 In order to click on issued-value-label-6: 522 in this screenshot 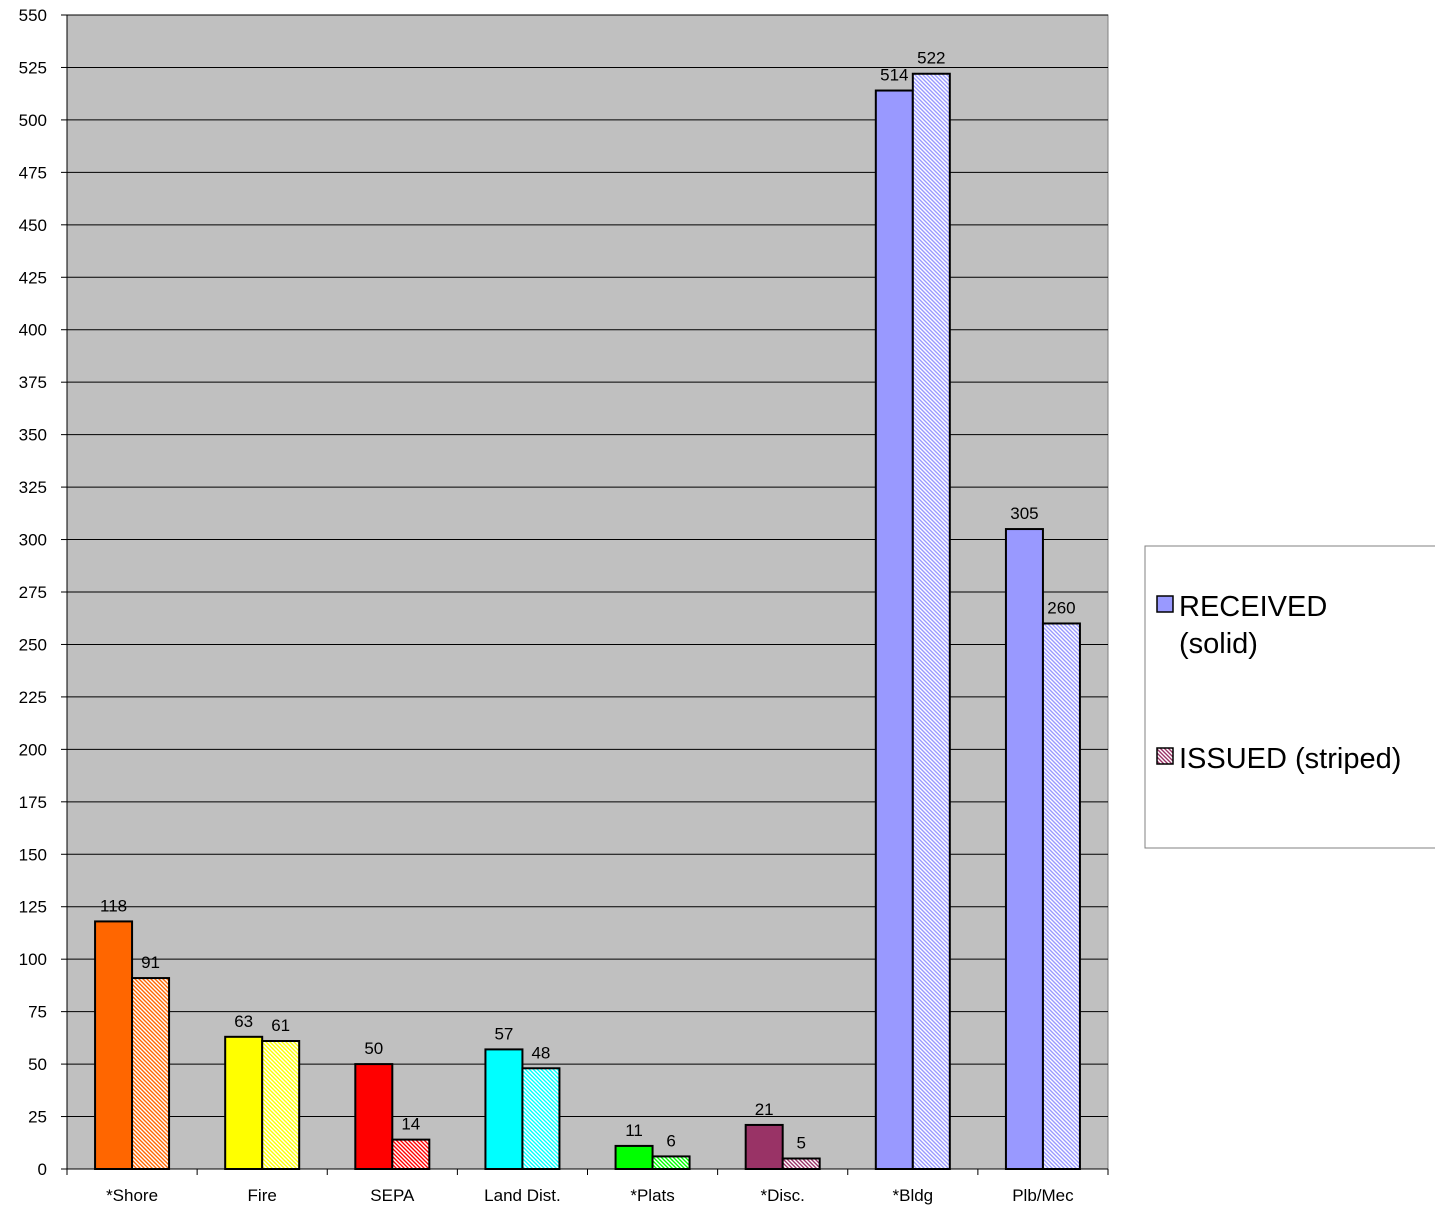, I will do `click(931, 58)`.